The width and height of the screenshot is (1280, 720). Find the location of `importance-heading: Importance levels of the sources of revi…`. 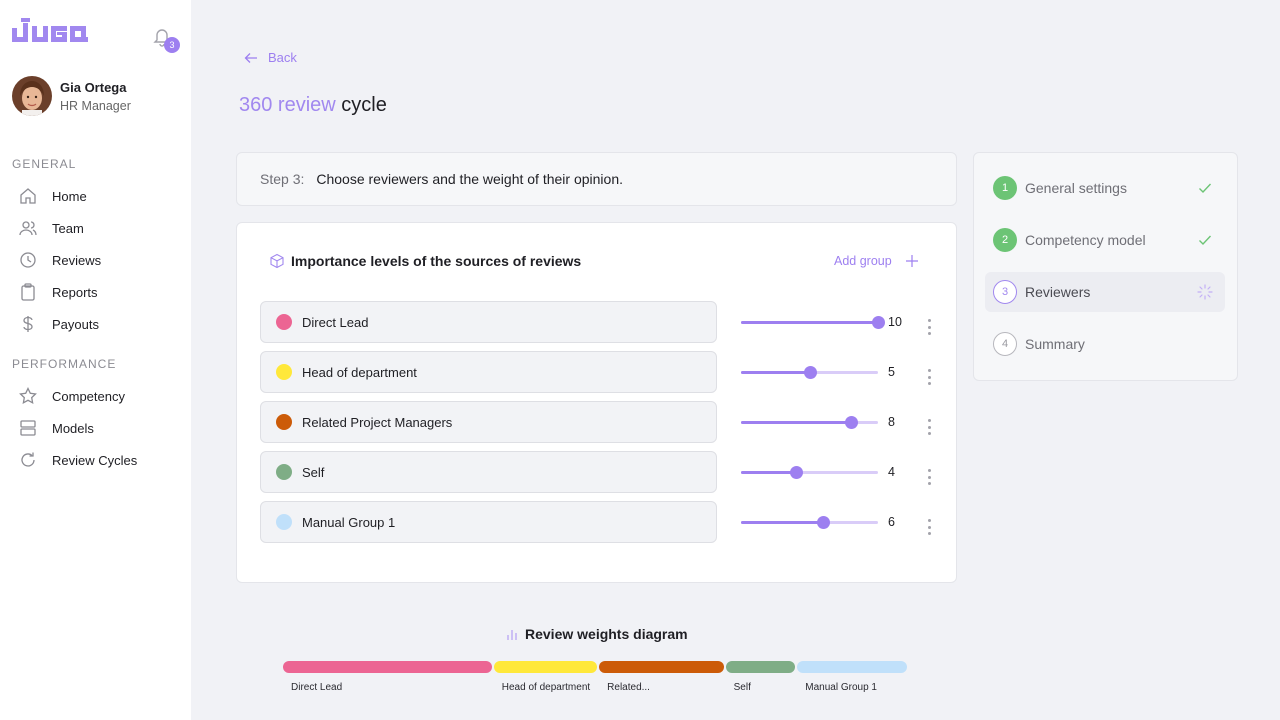

importance-heading: Importance levels of the sources of revi… is located at coordinates (425, 261).